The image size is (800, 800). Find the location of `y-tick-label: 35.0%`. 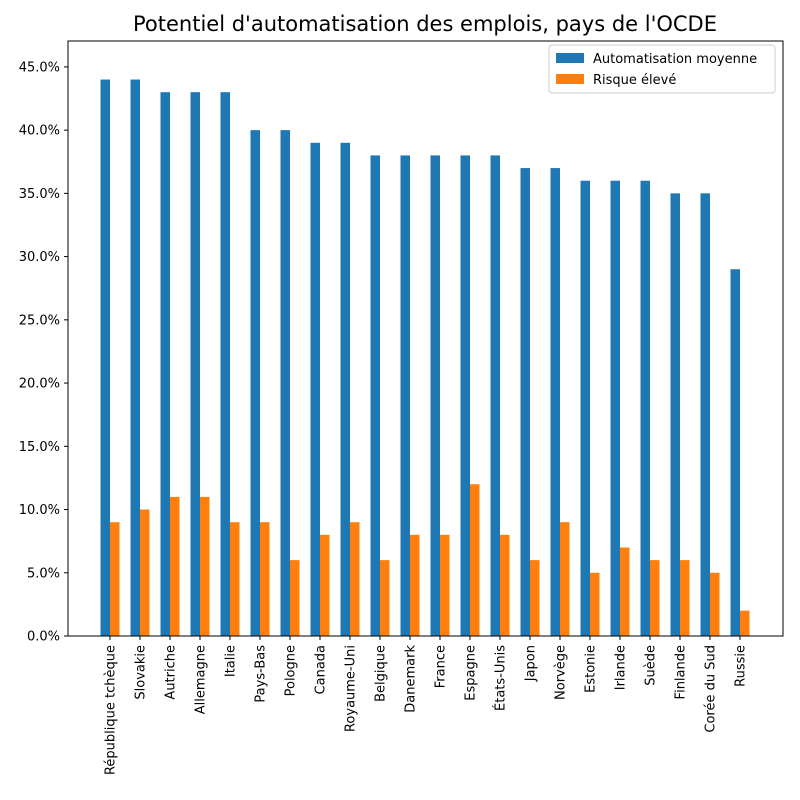

y-tick-label: 35.0% is located at coordinates (39, 194).